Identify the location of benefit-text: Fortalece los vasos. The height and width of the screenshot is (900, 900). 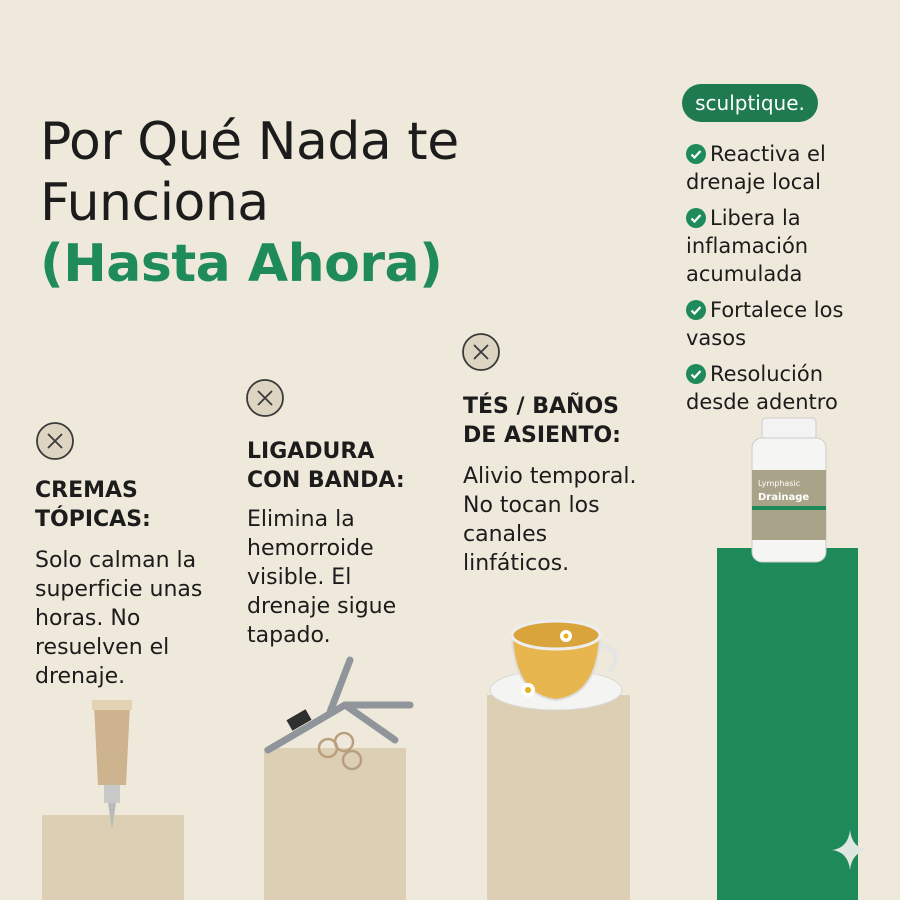
(765, 324).